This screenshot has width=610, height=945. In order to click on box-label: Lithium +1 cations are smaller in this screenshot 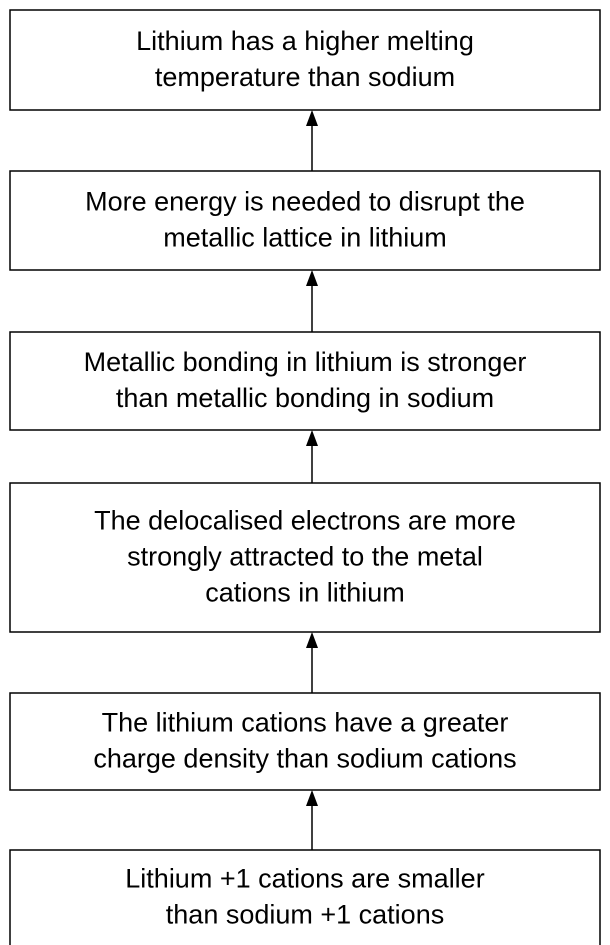, I will do `click(304, 879)`.